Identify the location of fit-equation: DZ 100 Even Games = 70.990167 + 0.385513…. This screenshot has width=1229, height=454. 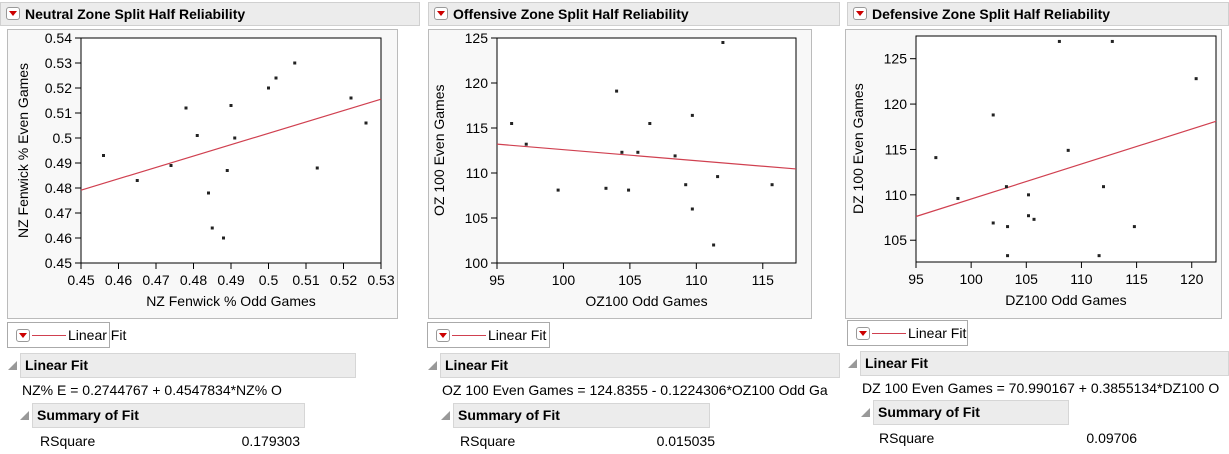
(1041, 388).